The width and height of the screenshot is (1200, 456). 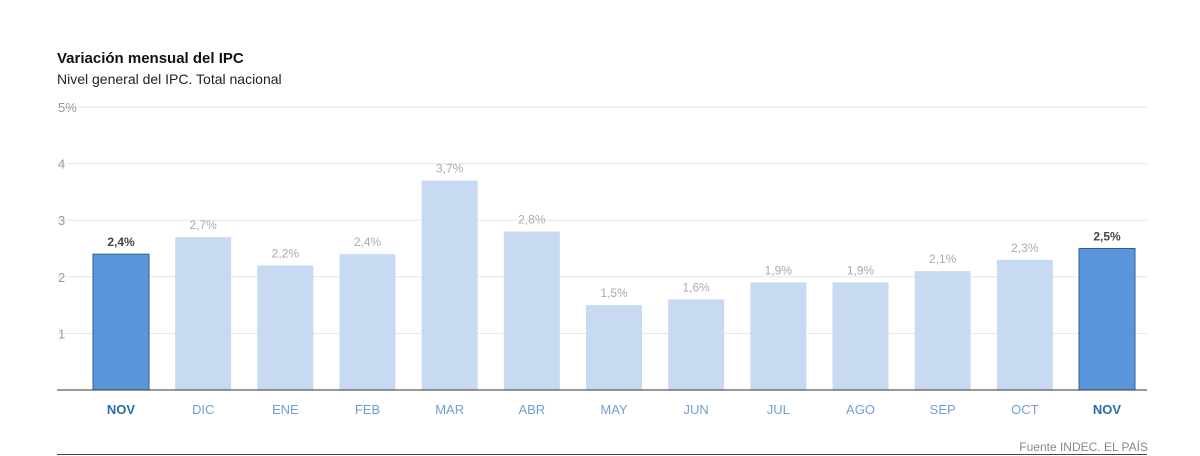 What do you see at coordinates (778, 409) in the screenshot?
I see `x-tick-label: JUL` at bounding box center [778, 409].